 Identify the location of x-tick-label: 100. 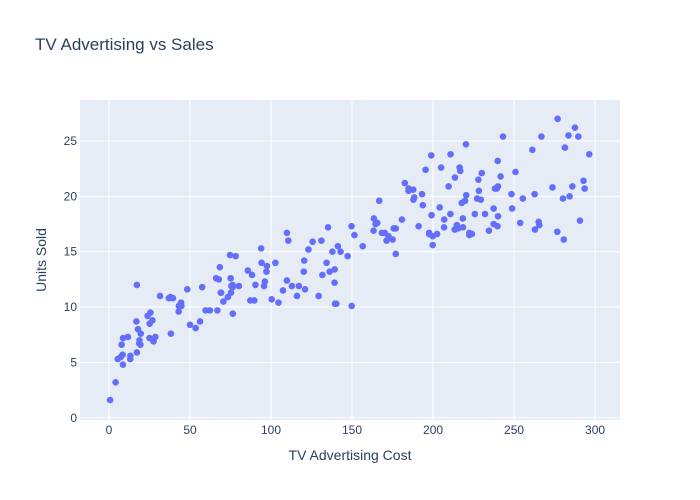
(271, 430).